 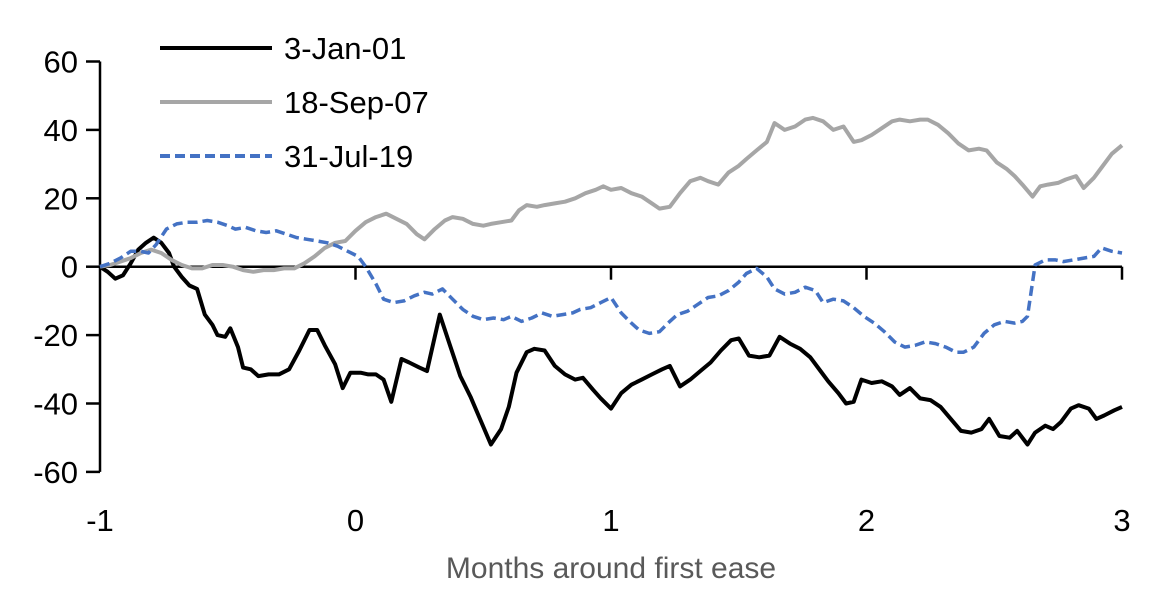 What do you see at coordinates (61, 62) in the screenshot?
I see `y-tick-label: 60` at bounding box center [61, 62].